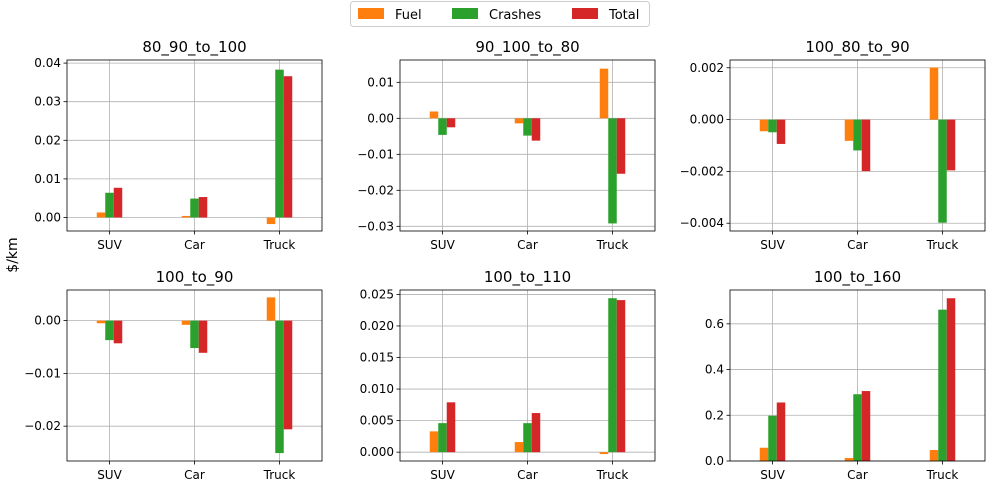  What do you see at coordinates (605, 15) in the screenshot?
I see `legend-entry-total: Total` at bounding box center [605, 15].